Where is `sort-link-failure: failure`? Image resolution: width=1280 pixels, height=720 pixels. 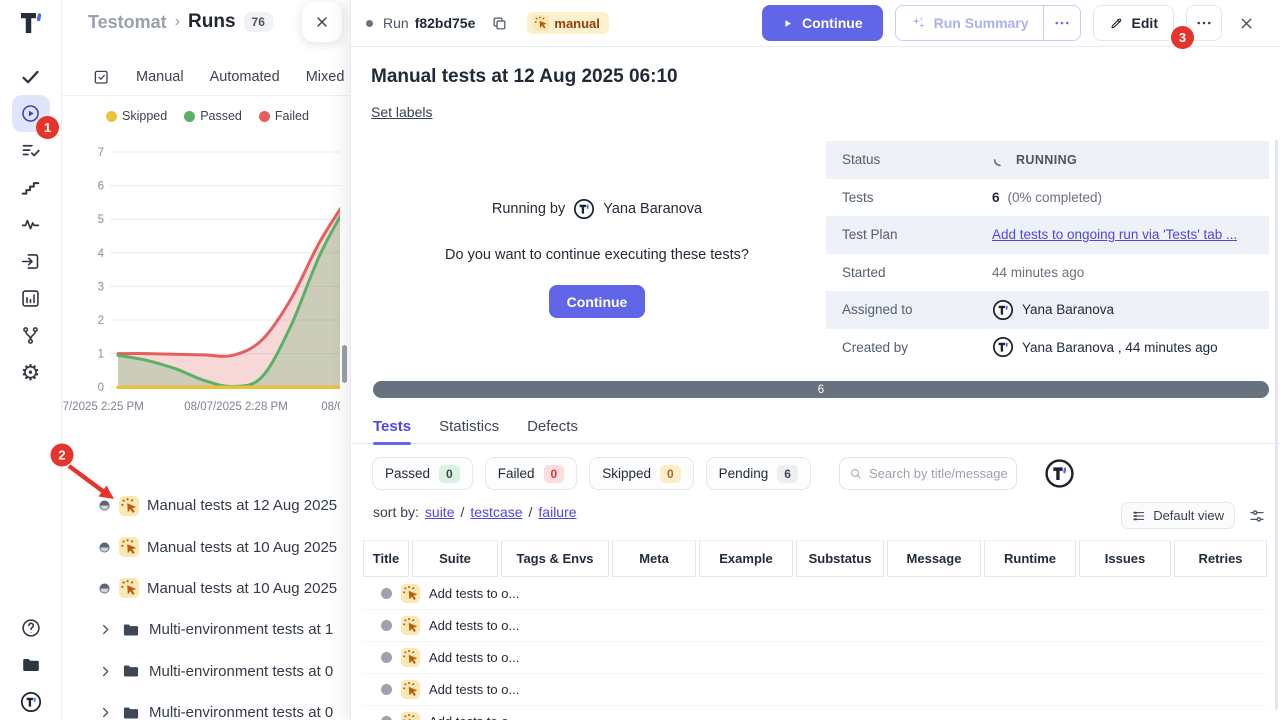 sort-link-failure: failure is located at coordinates (557, 512).